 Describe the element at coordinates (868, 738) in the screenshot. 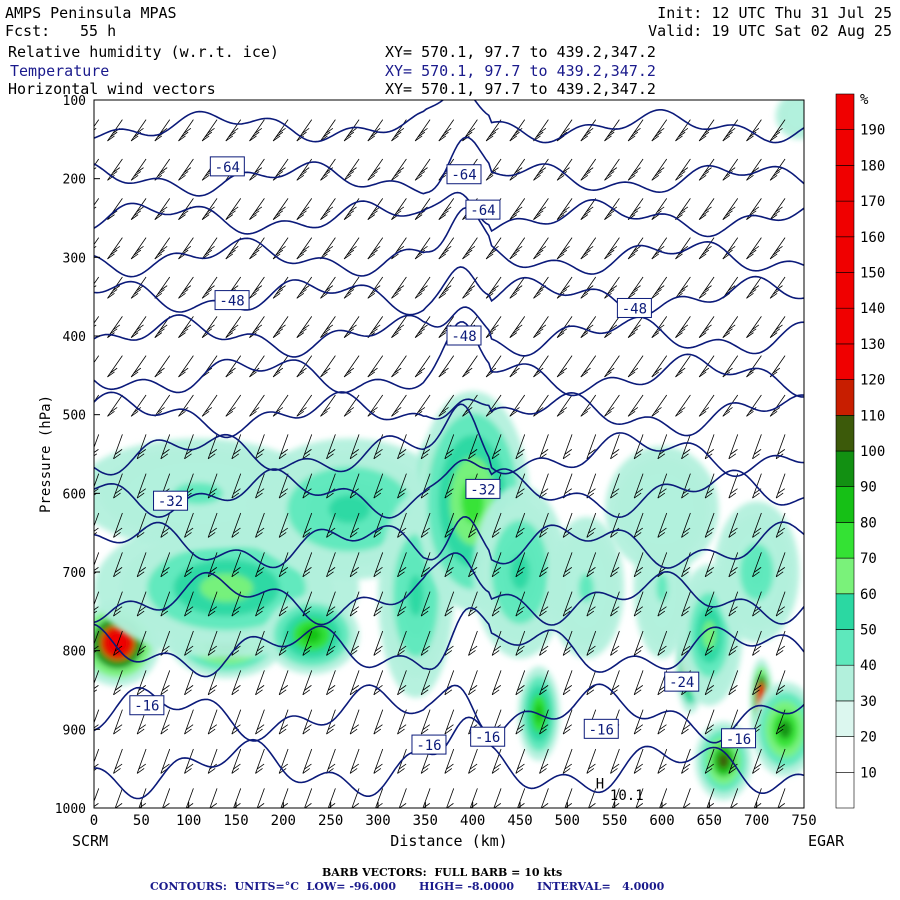

I see `colorbar-label-1: 20` at that location.